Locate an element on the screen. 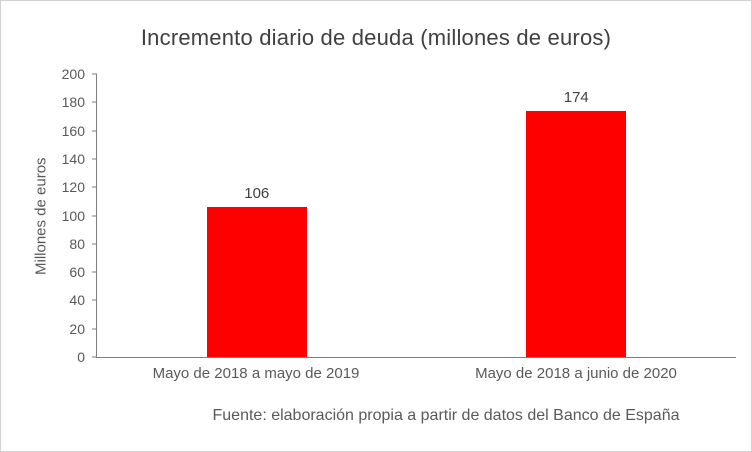 The width and height of the screenshot is (752, 452). y-tick-label: 20 is located at coordinates (77, 328).